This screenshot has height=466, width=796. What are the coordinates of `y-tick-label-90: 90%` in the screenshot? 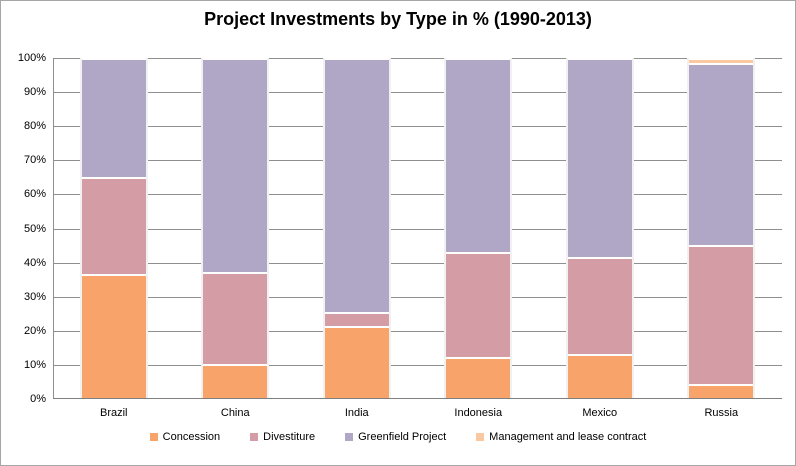 It's located at (34, 92).